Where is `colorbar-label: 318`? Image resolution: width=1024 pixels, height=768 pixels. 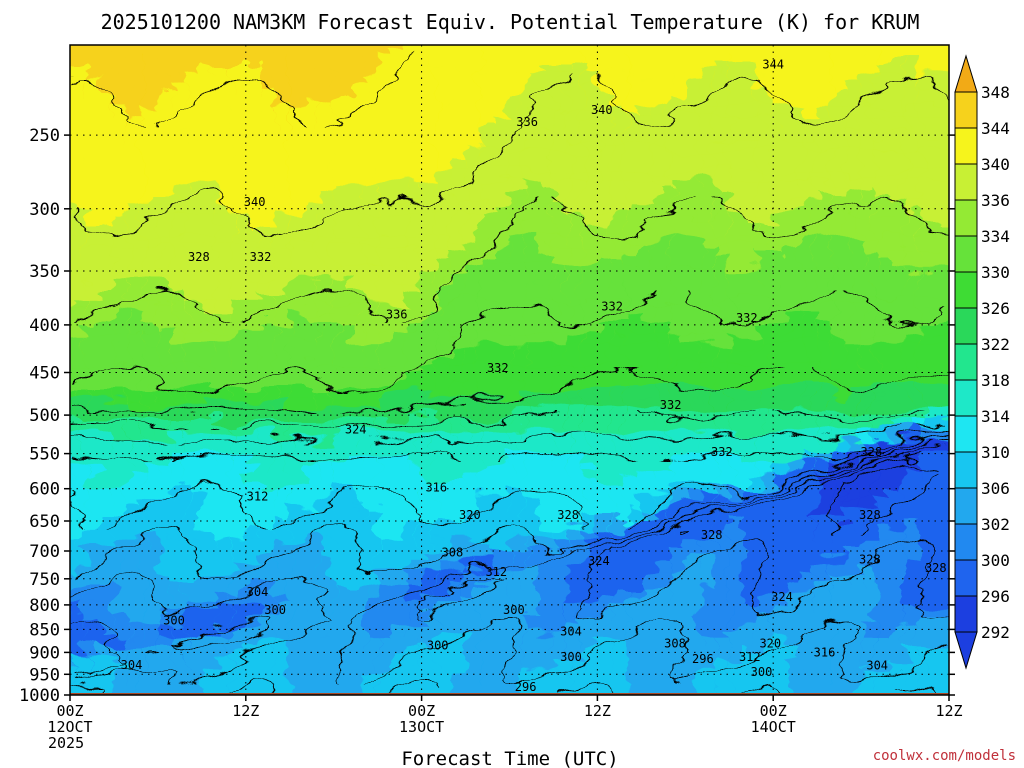 colorbar-label: 318 is located at coordinates (995, 380).